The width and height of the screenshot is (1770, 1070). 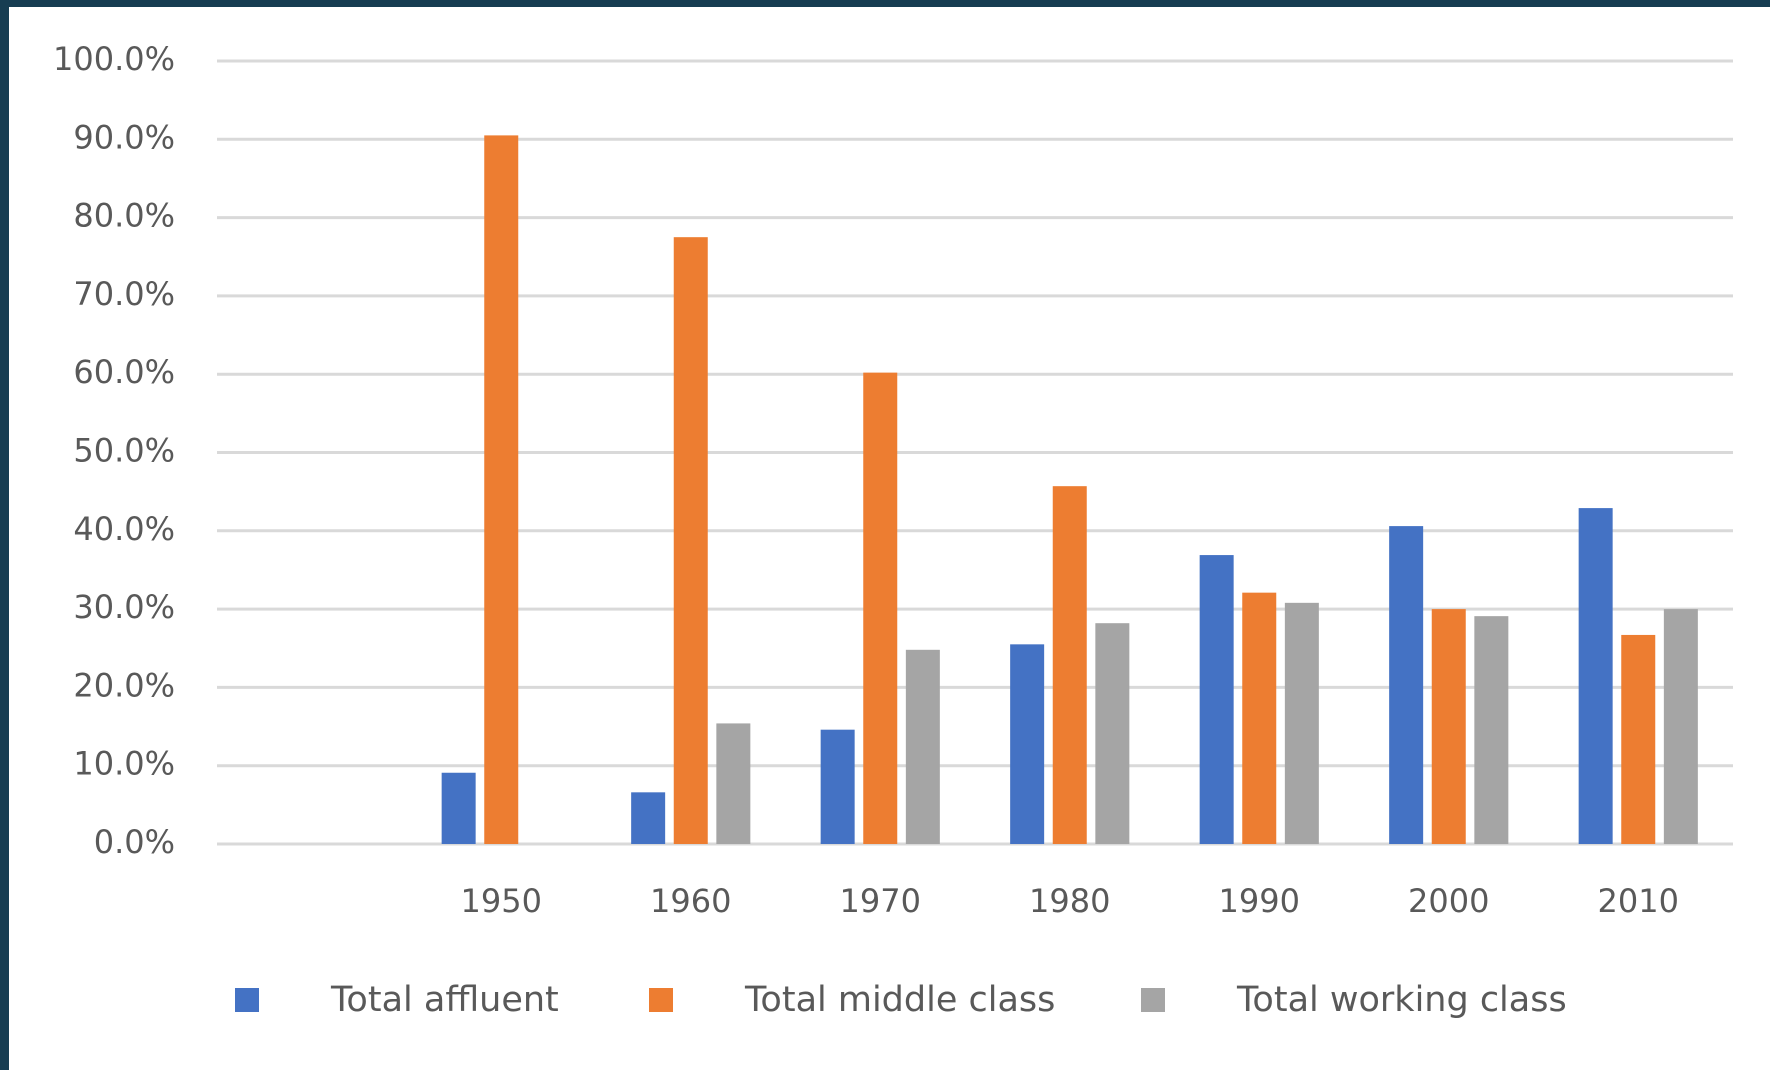 I want to click on x-tick-label: 1960, so click(x=690, y=901).